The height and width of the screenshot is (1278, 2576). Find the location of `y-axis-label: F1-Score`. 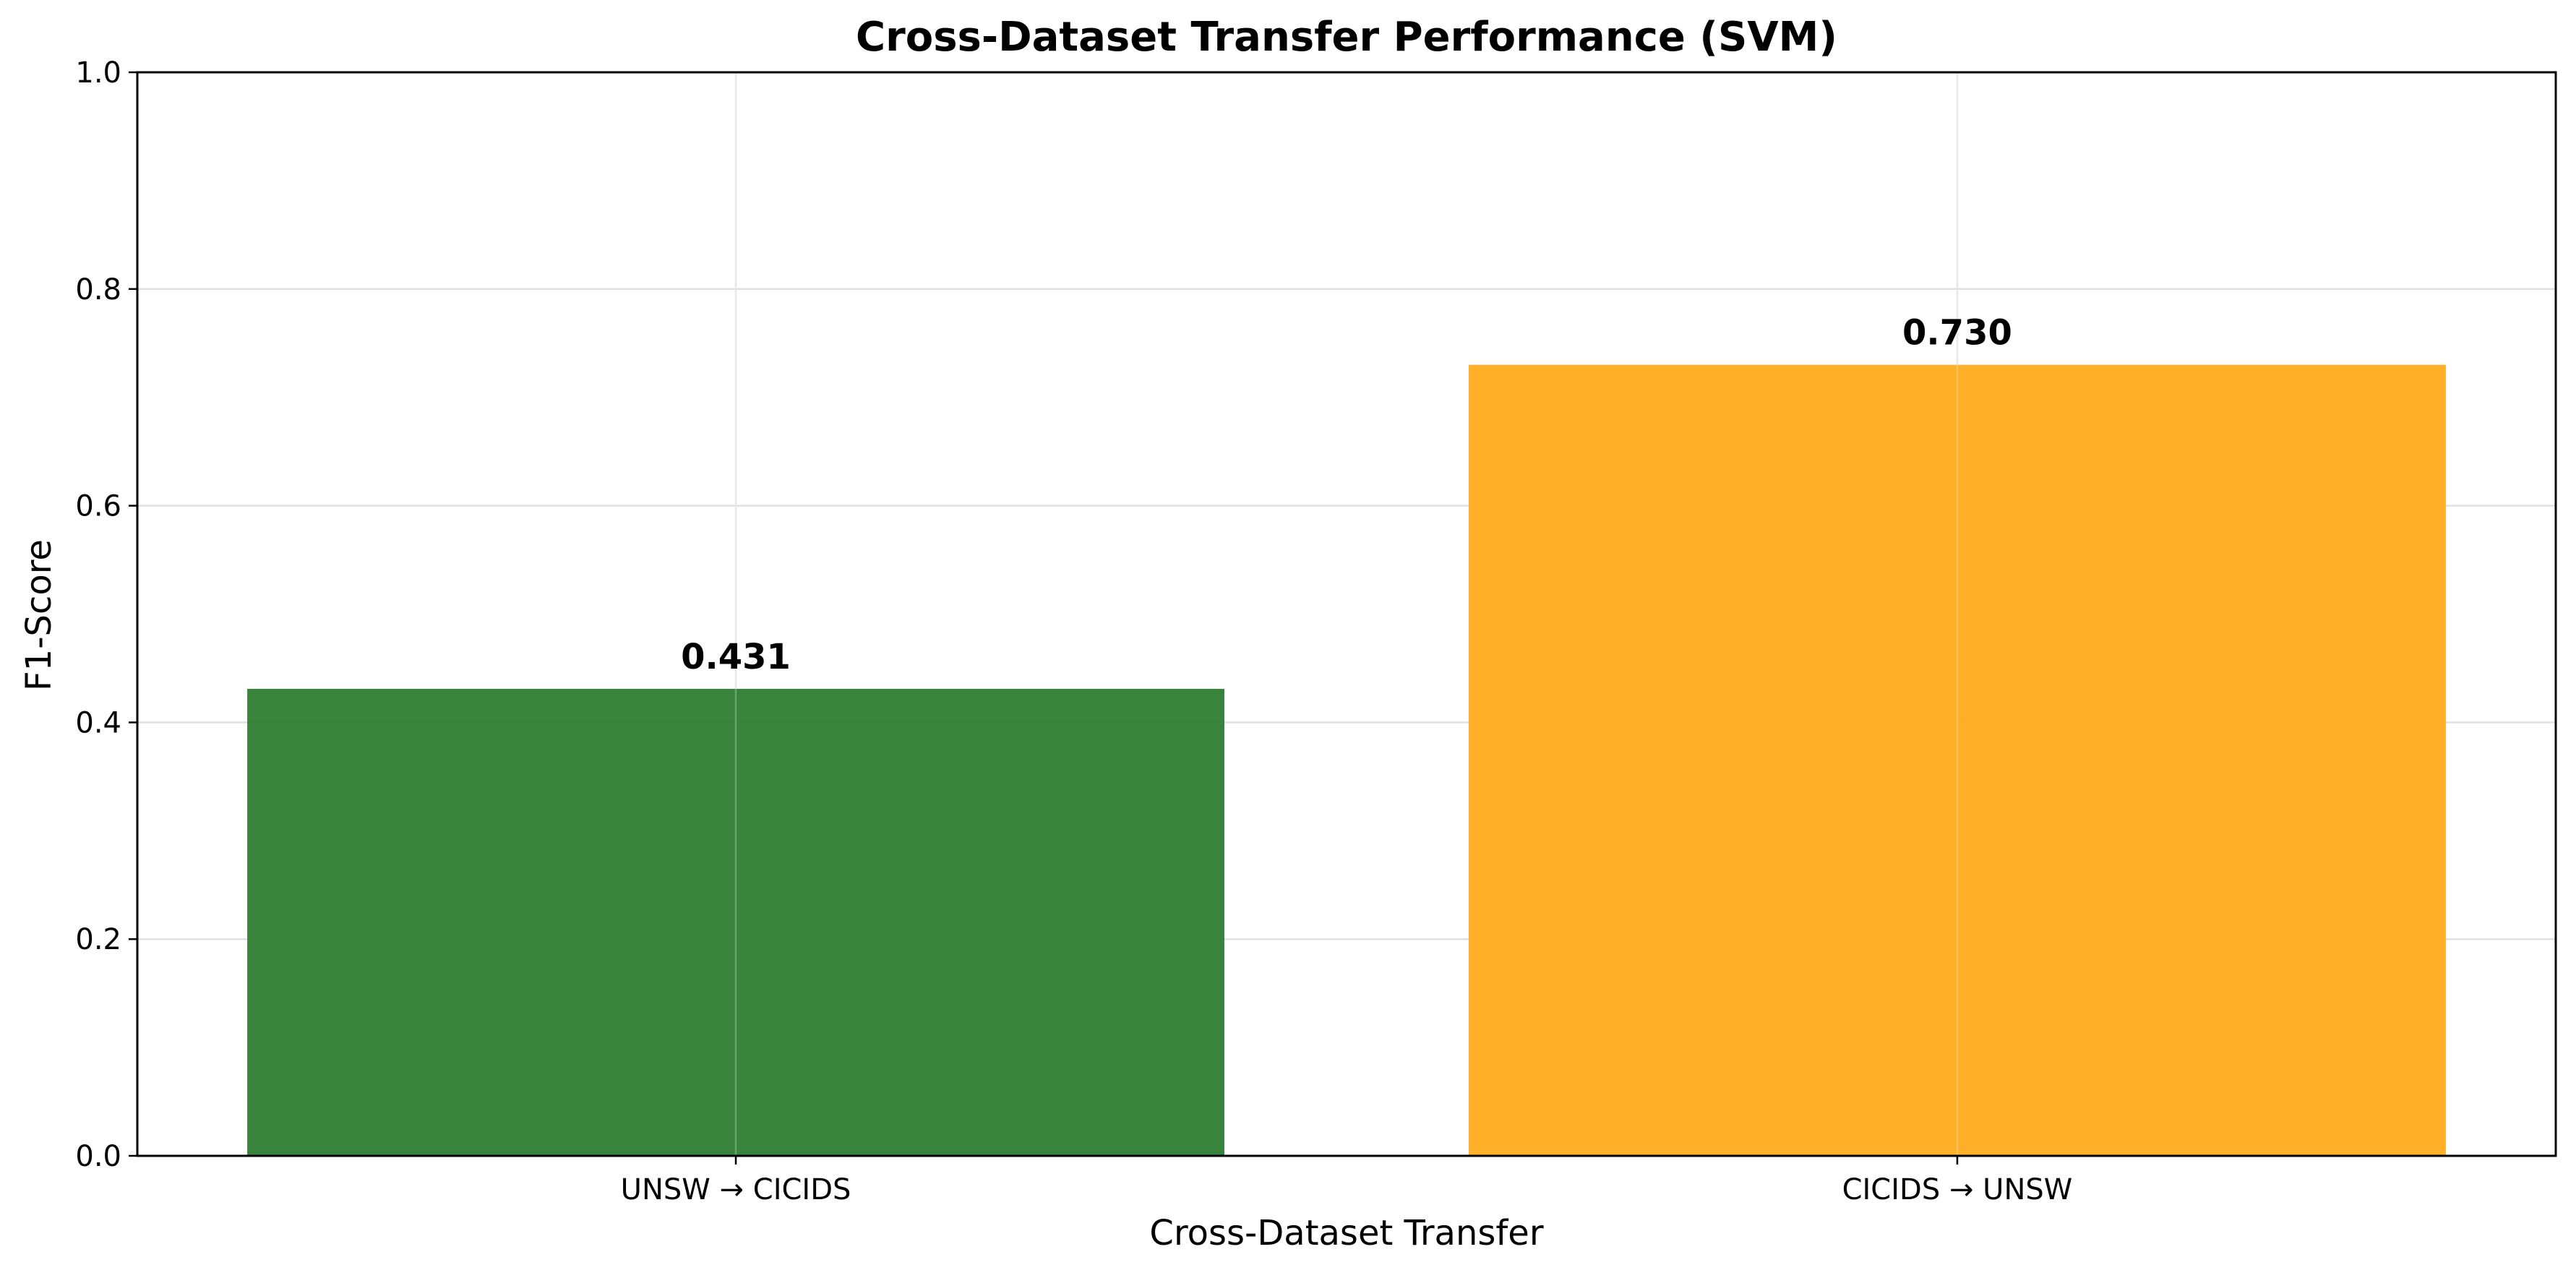

y-axis-label: F1-Score is located at coordinates (39, 615).